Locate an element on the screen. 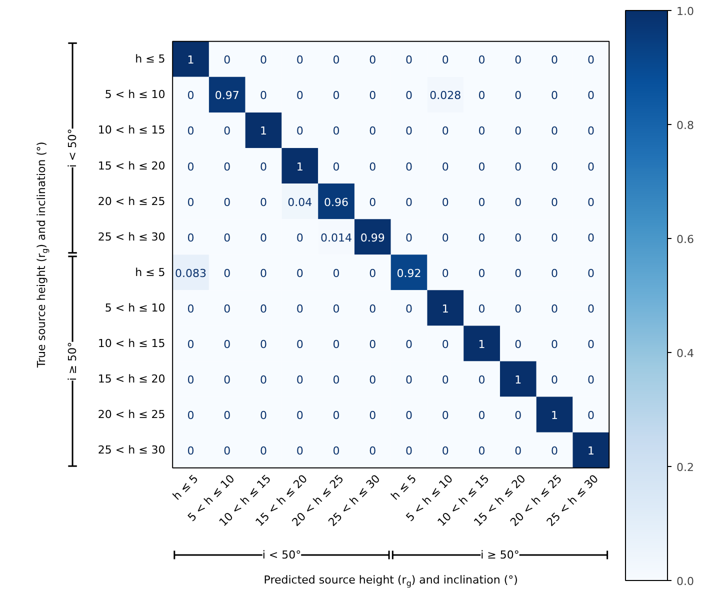 This screenshot has width=702, height=593. data-label: 0.99 is located at coordinates (372, 237).